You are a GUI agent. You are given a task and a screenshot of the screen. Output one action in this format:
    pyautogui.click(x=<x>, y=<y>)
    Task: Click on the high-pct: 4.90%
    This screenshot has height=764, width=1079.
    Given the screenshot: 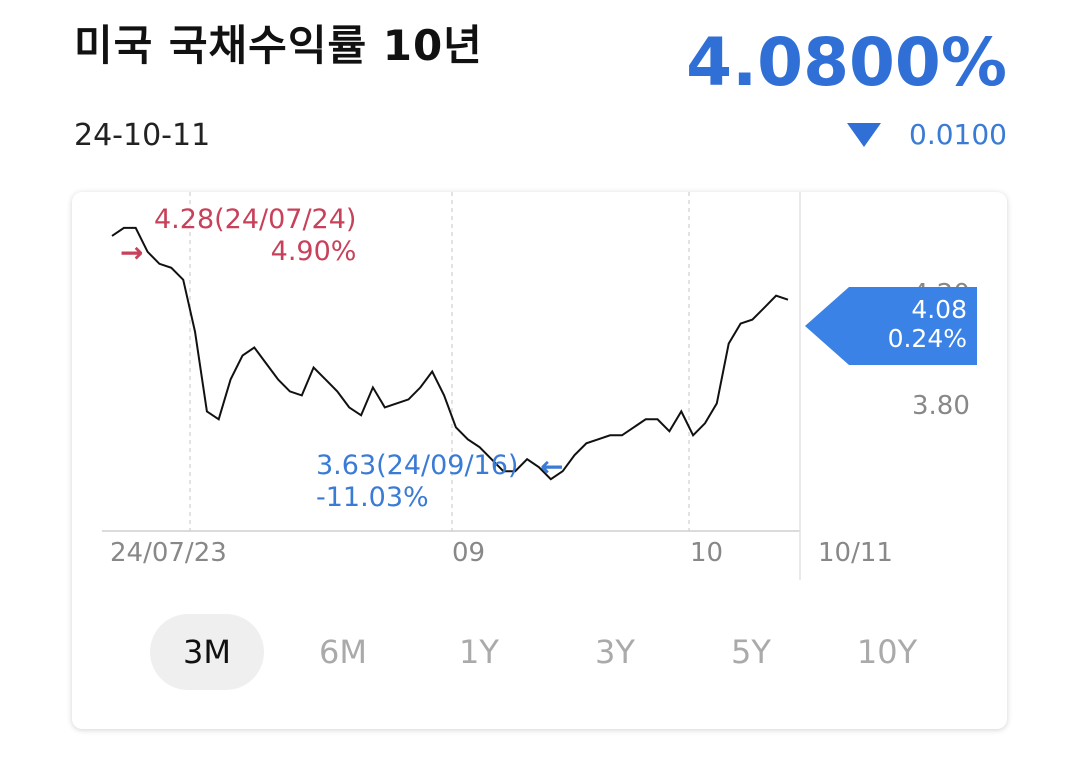 What is the action you would take?
    pyautogui.click(x=313, y=251)
    